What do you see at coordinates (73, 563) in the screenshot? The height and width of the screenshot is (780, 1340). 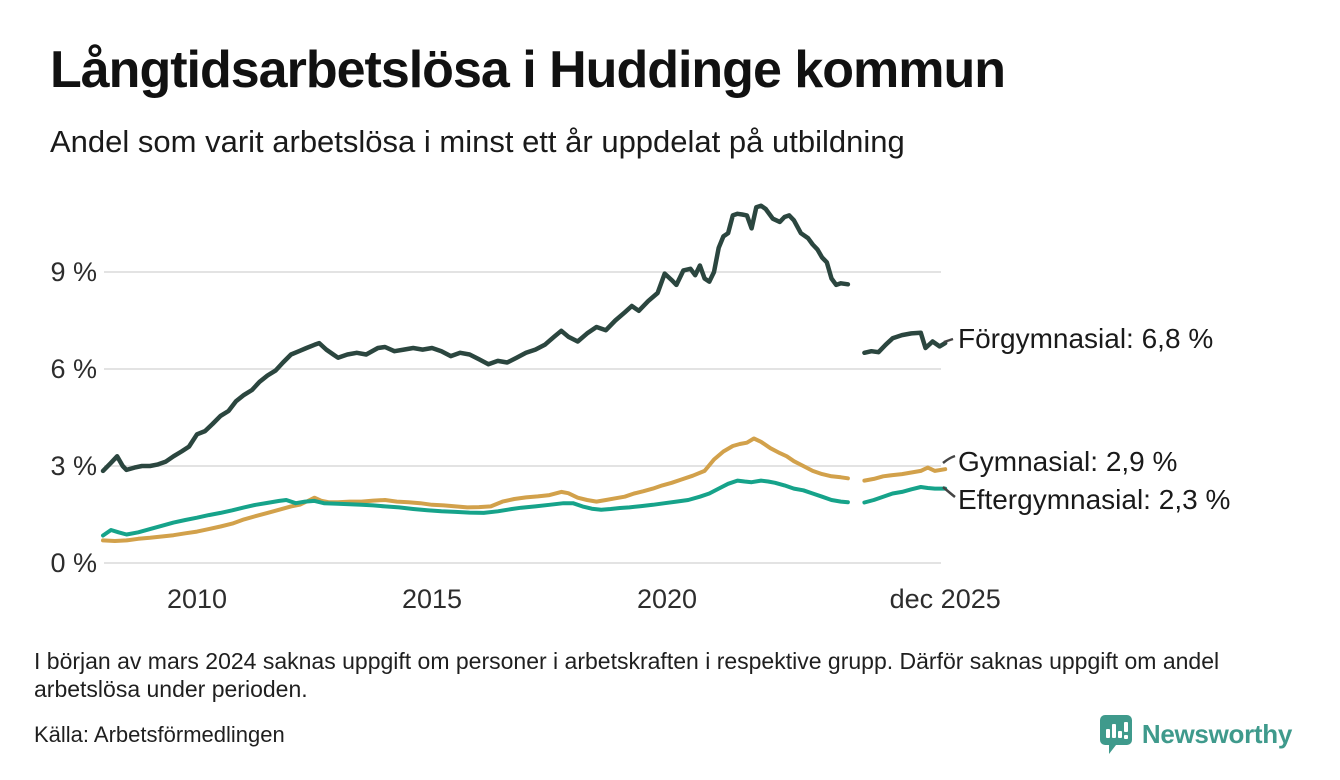 I see `svg-text: 0 %` at bounding box center [73, 563].